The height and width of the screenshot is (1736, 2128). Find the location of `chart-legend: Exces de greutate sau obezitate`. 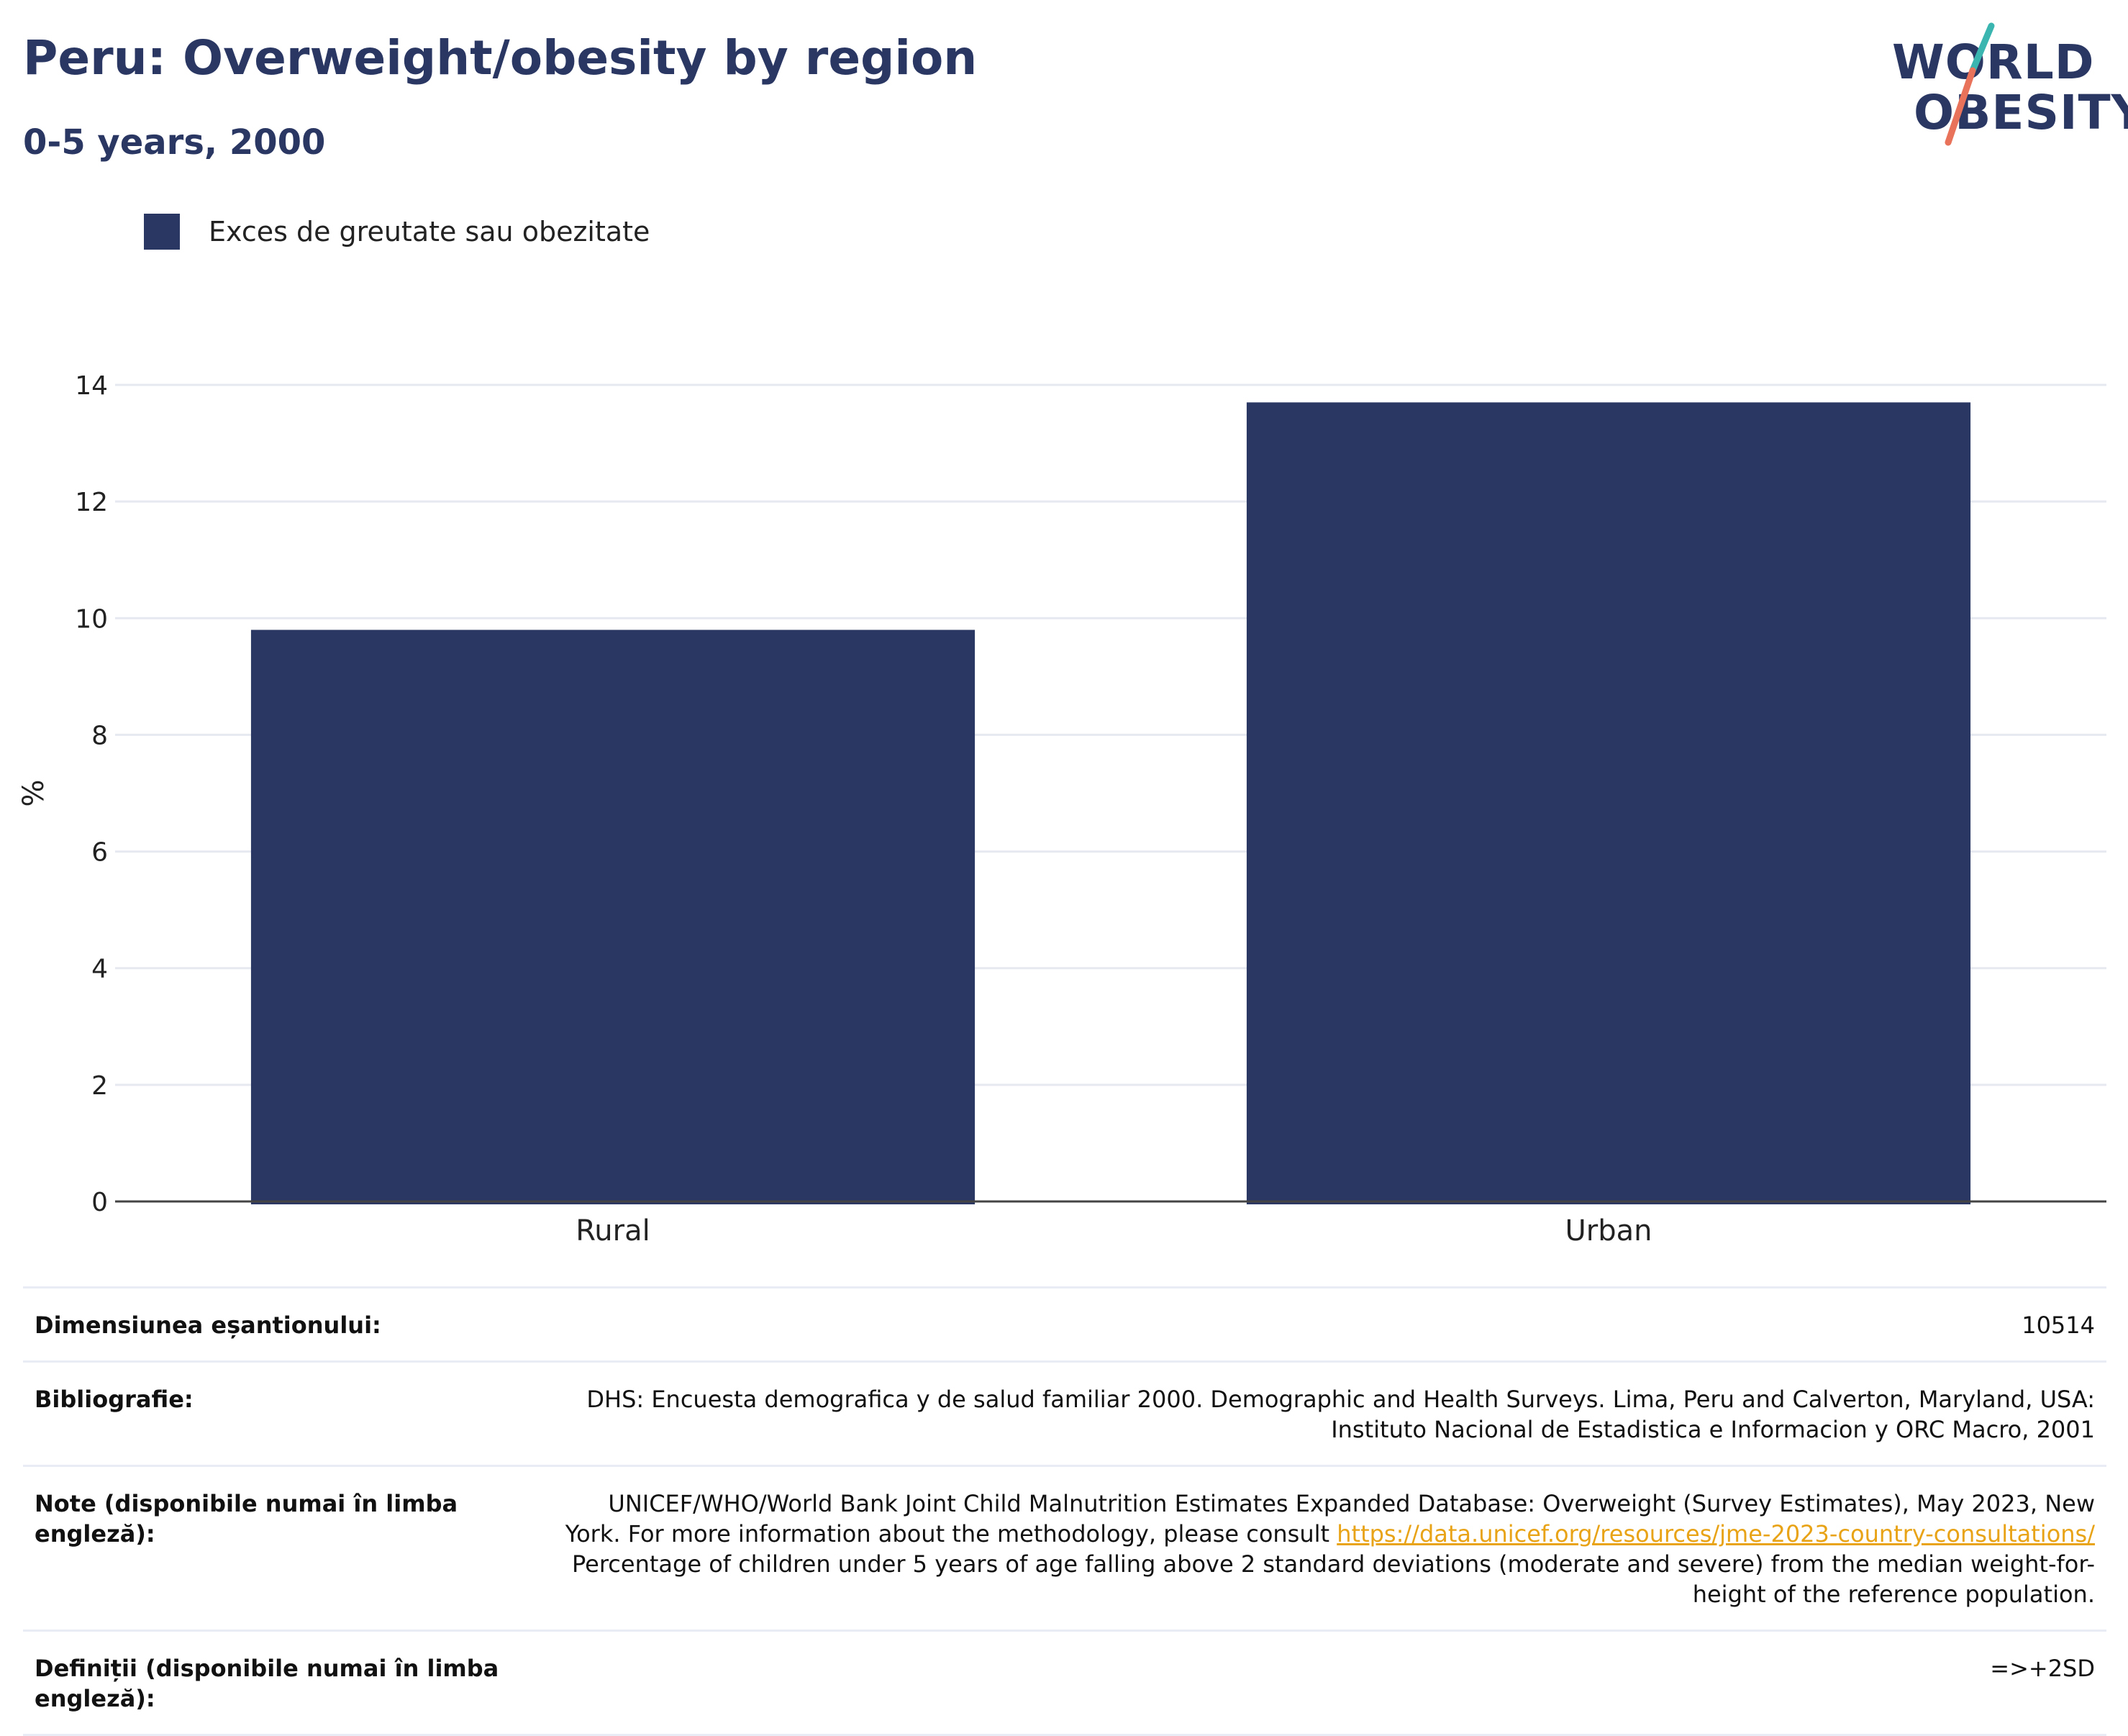

chart-legend: Exces de greutate sau obezitate is located at coordinates (397, 231).